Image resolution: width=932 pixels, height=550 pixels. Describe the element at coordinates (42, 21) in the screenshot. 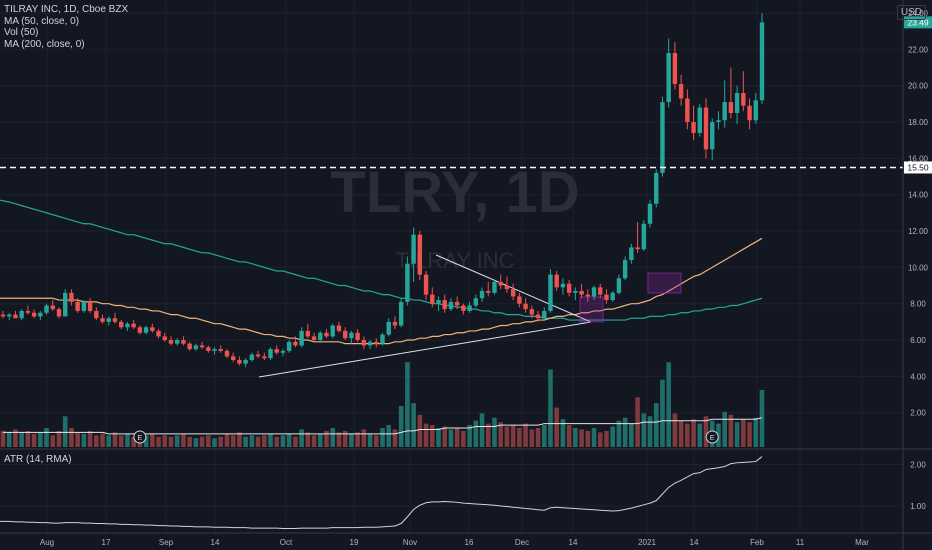

I see `indicator-ma50-label: MA (50, close, 0)` at that location.